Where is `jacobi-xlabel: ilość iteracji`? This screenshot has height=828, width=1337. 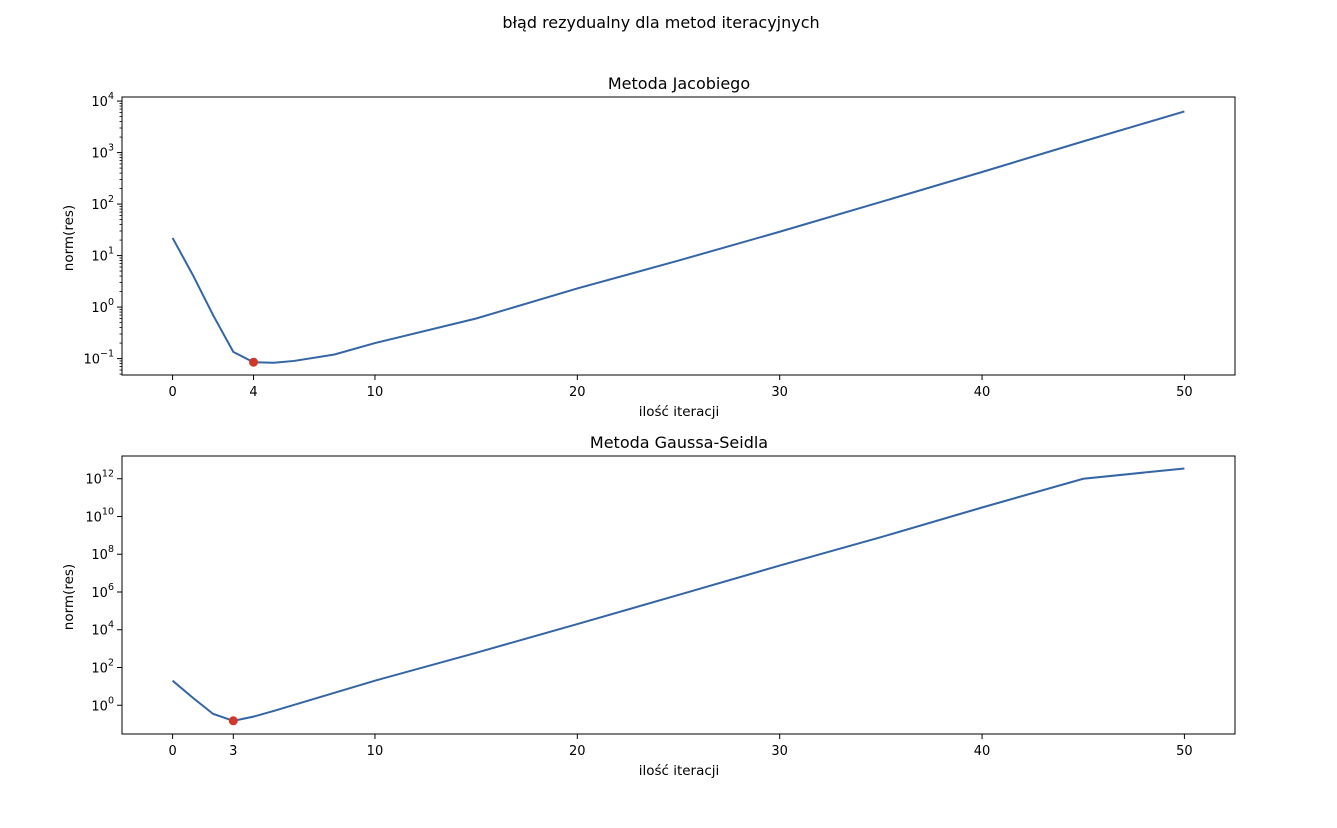
jacobi-xlabel: ilość iteracji is located at coordinates (679, 412).